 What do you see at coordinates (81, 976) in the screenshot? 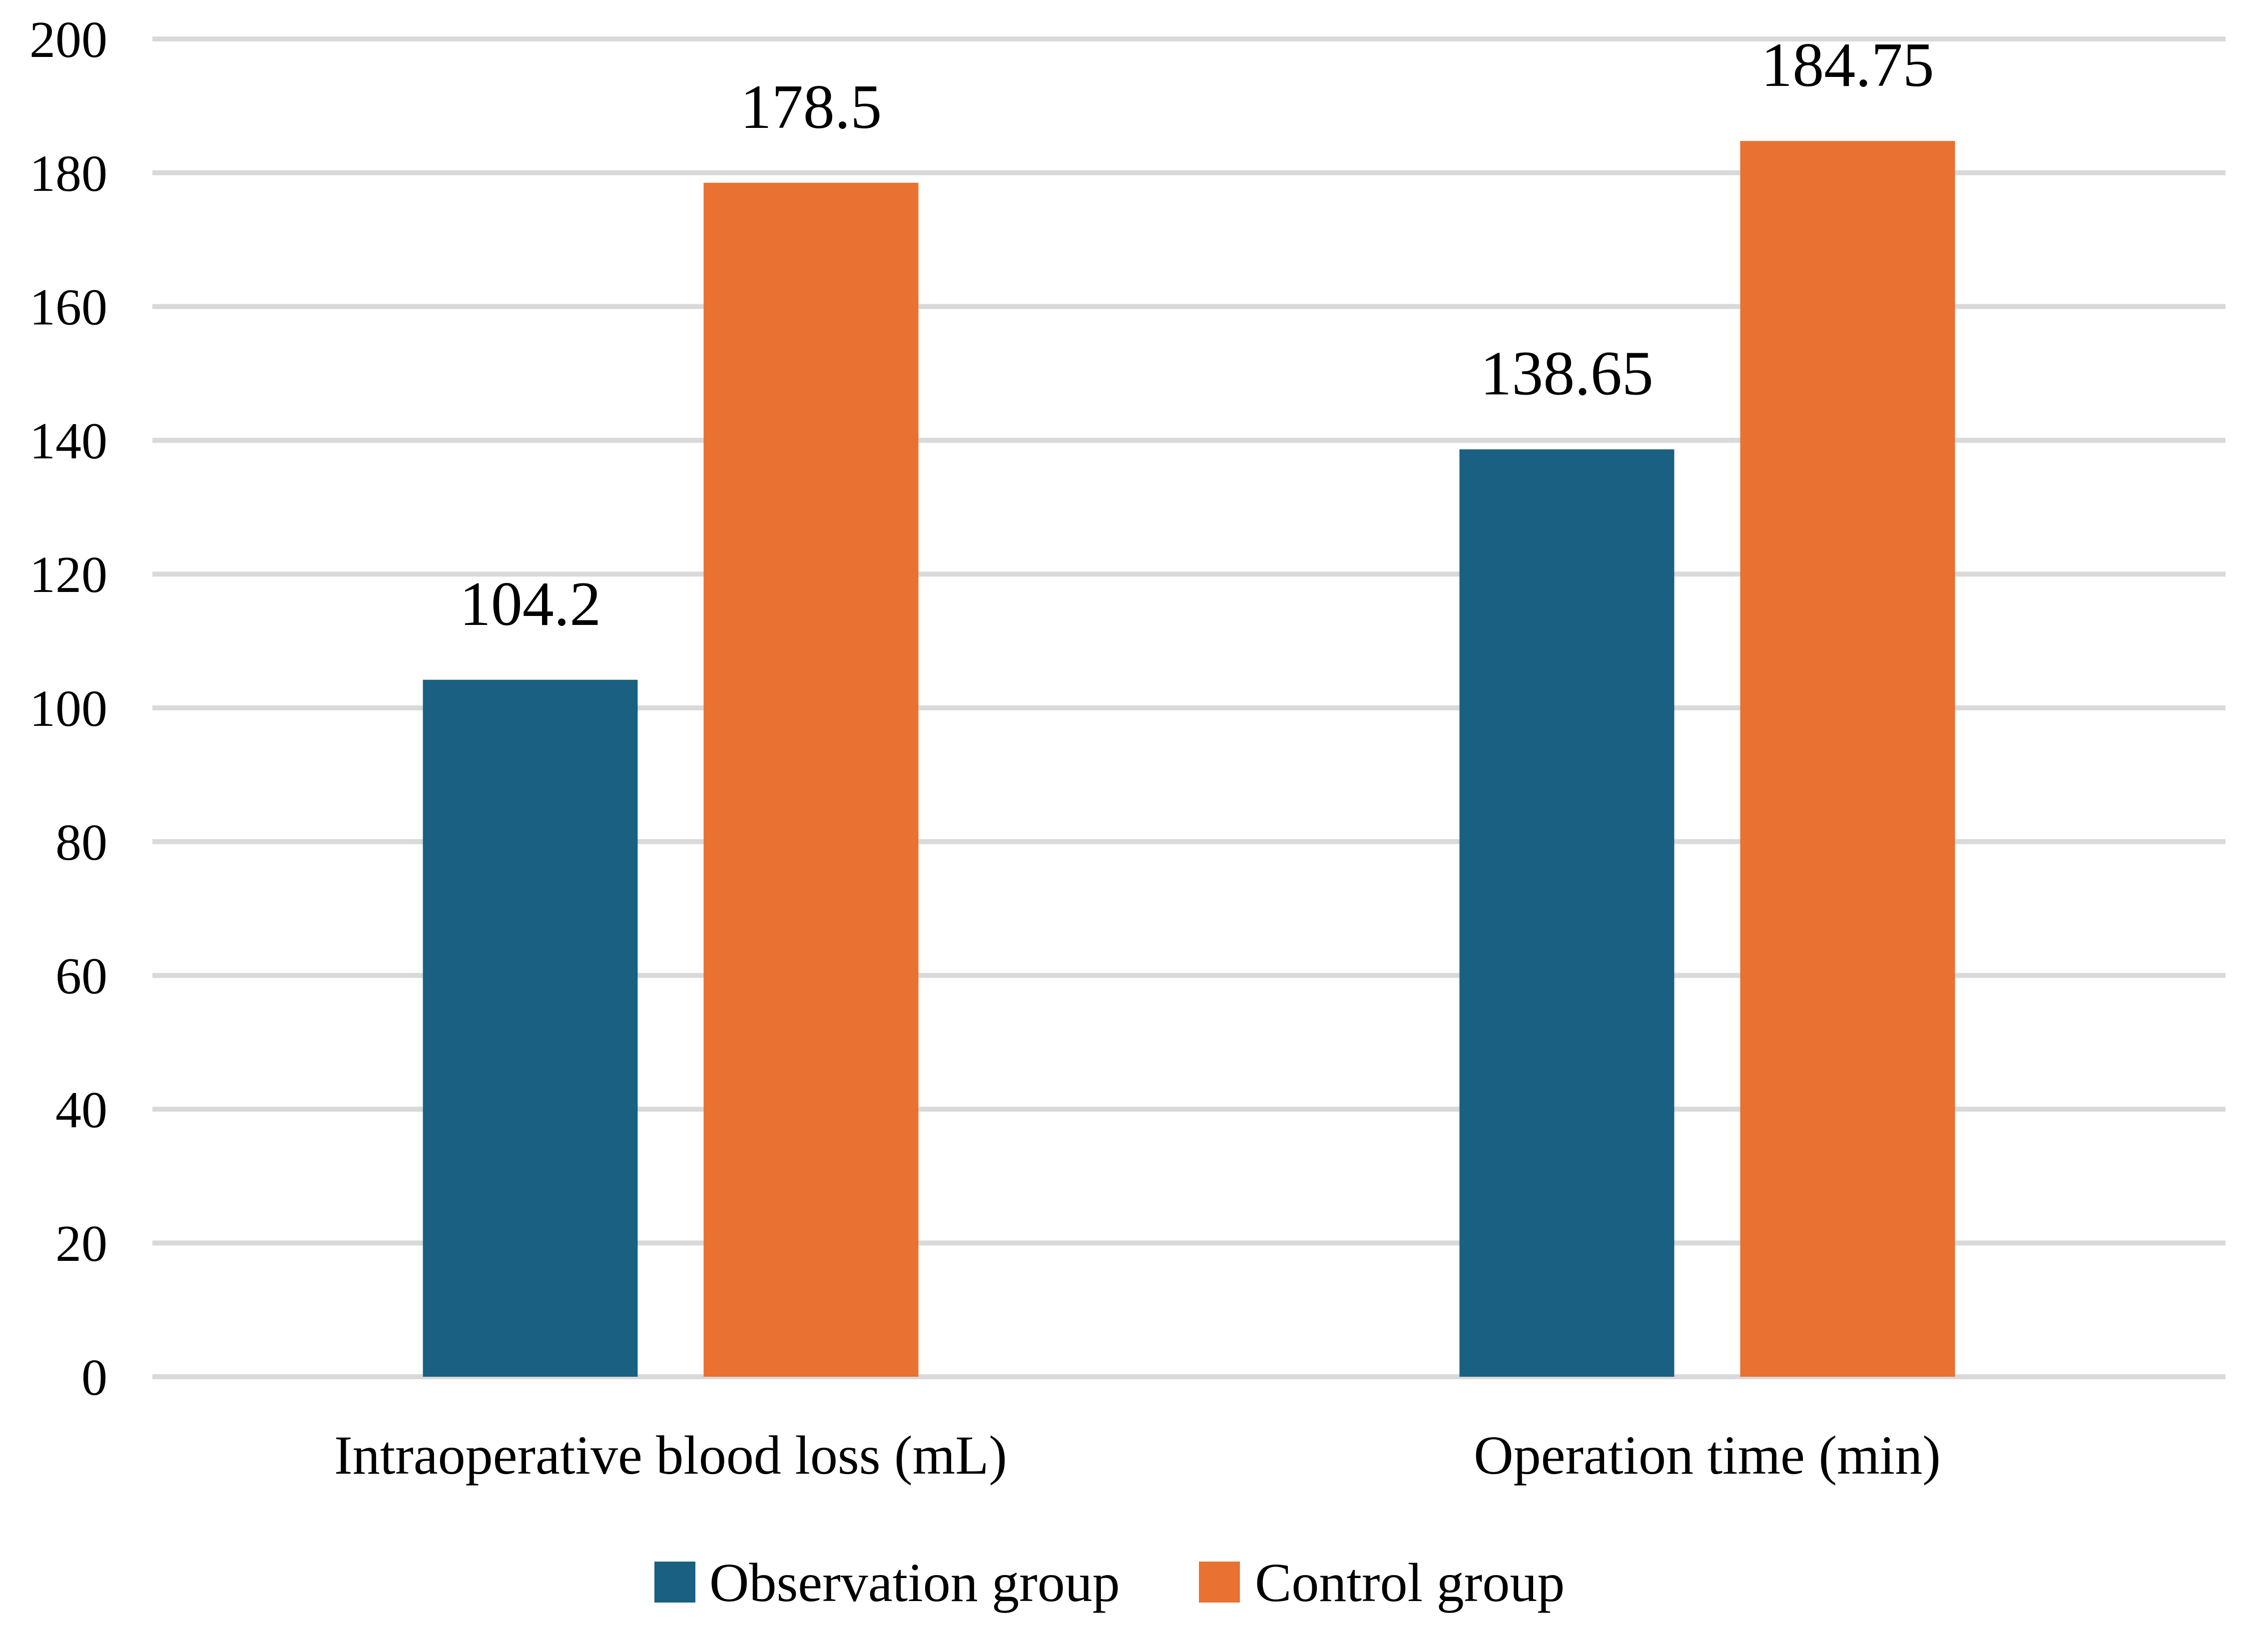
I see `y-tick-label-60: 60` at bounding box center [81, 976].